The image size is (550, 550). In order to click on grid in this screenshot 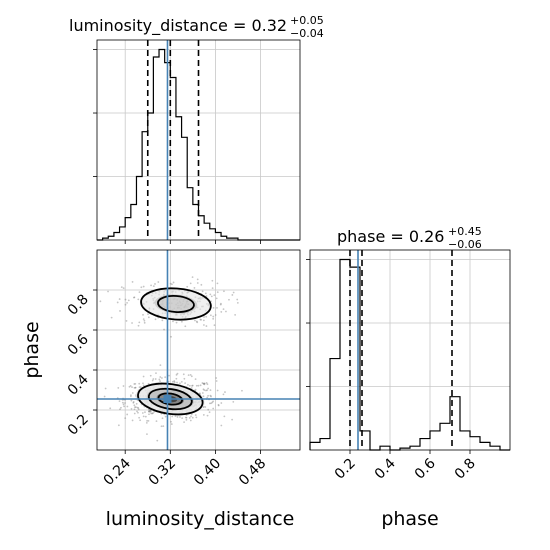, I will do `click(198, 350)`.